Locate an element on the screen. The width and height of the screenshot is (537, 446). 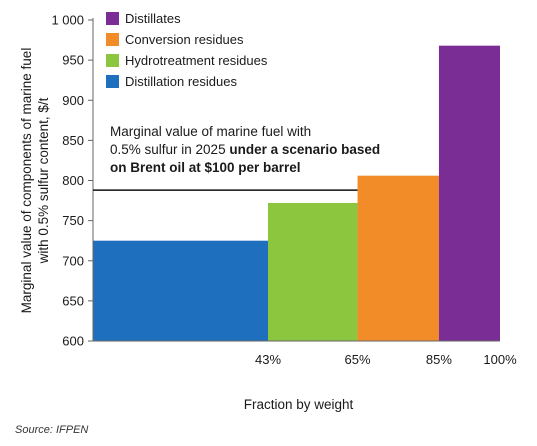
source-note: Source: IFPEN is located at coordinates (52, 430).